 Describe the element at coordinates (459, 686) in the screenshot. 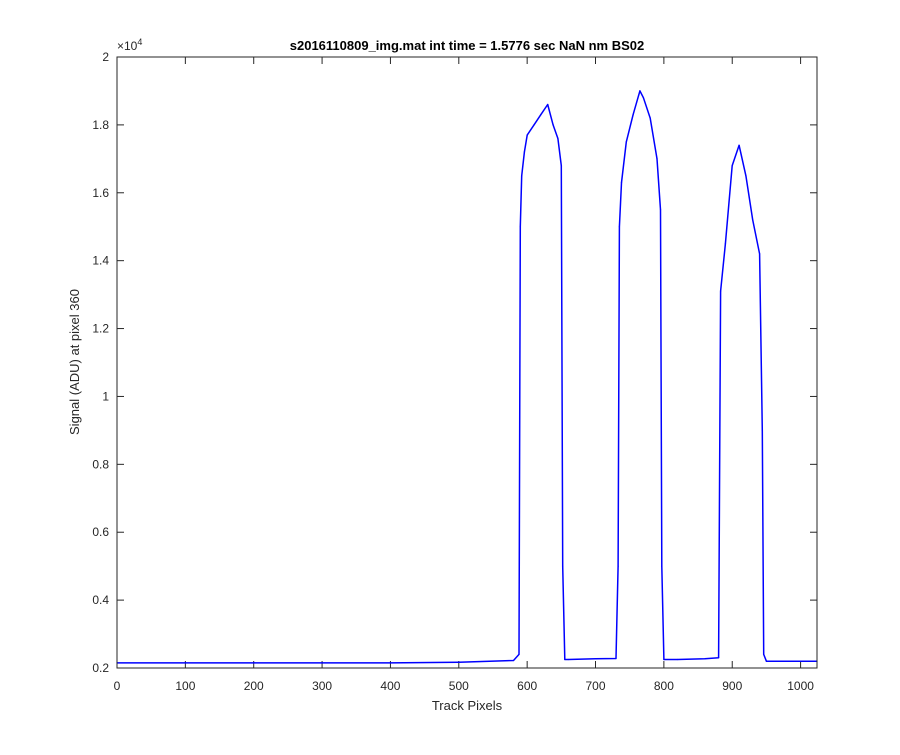

I see `x-tick-label: 500` at that location.